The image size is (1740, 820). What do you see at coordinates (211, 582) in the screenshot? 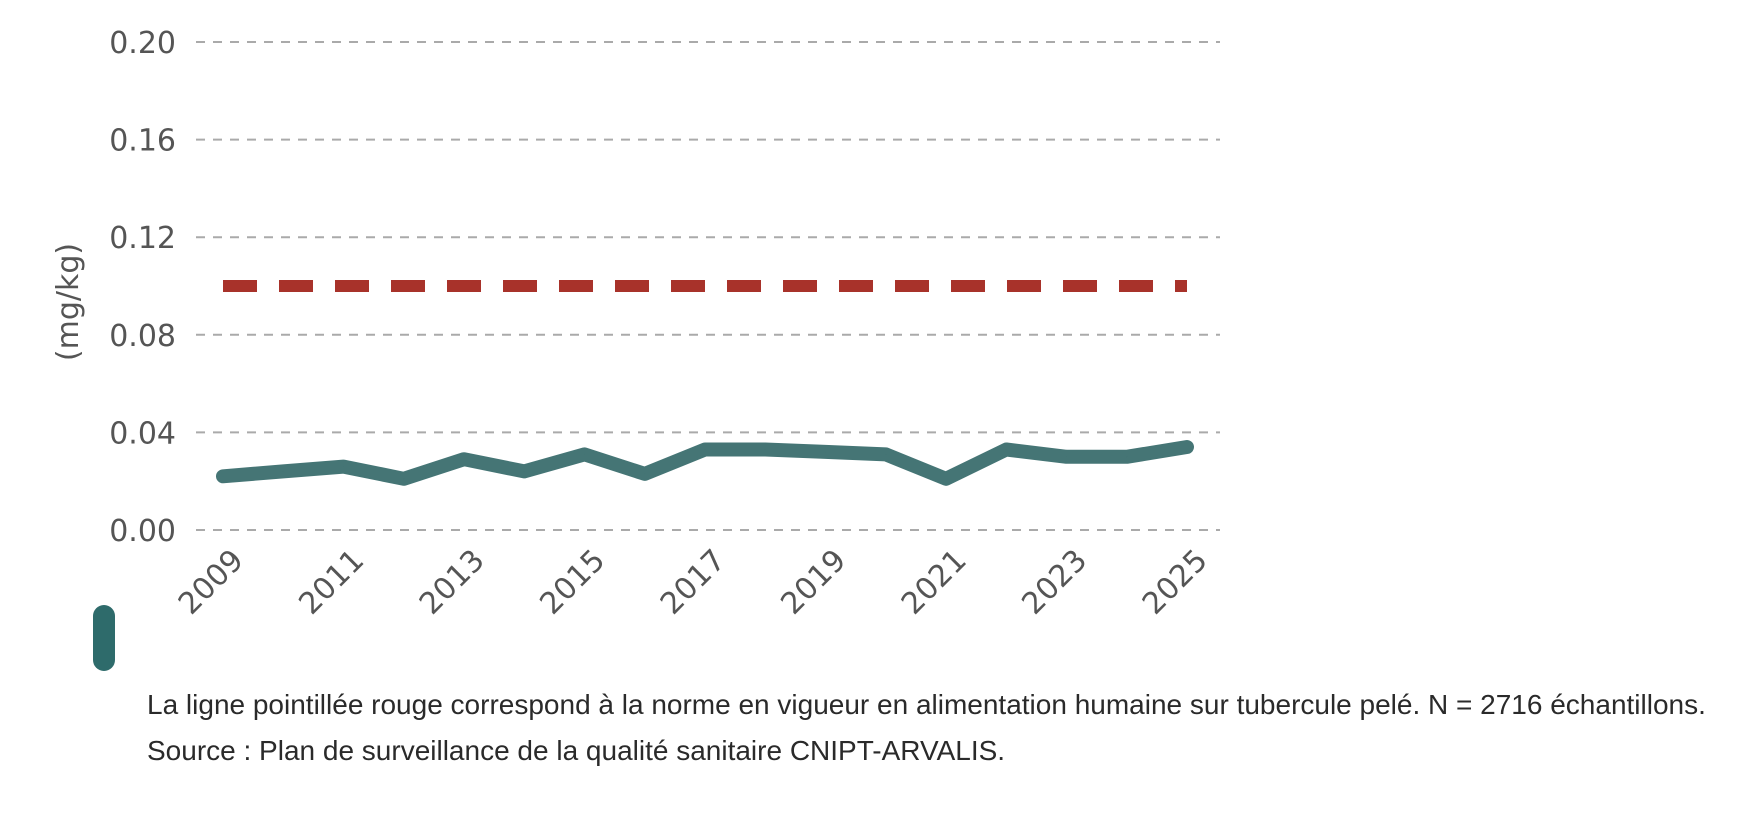
I see `x-tick-label: 2009` at bounding box center [211, 582].